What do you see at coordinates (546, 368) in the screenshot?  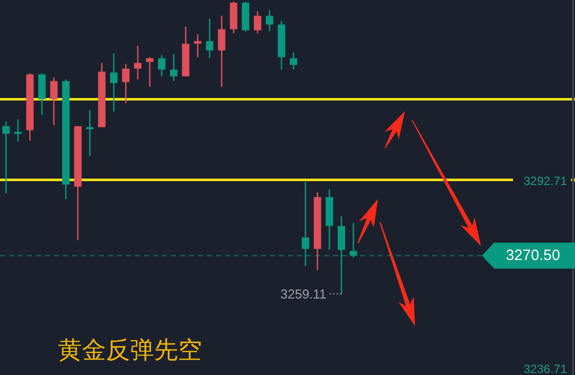 I see `y-tick-label: 3236.71` at bounding box center [546, 368].